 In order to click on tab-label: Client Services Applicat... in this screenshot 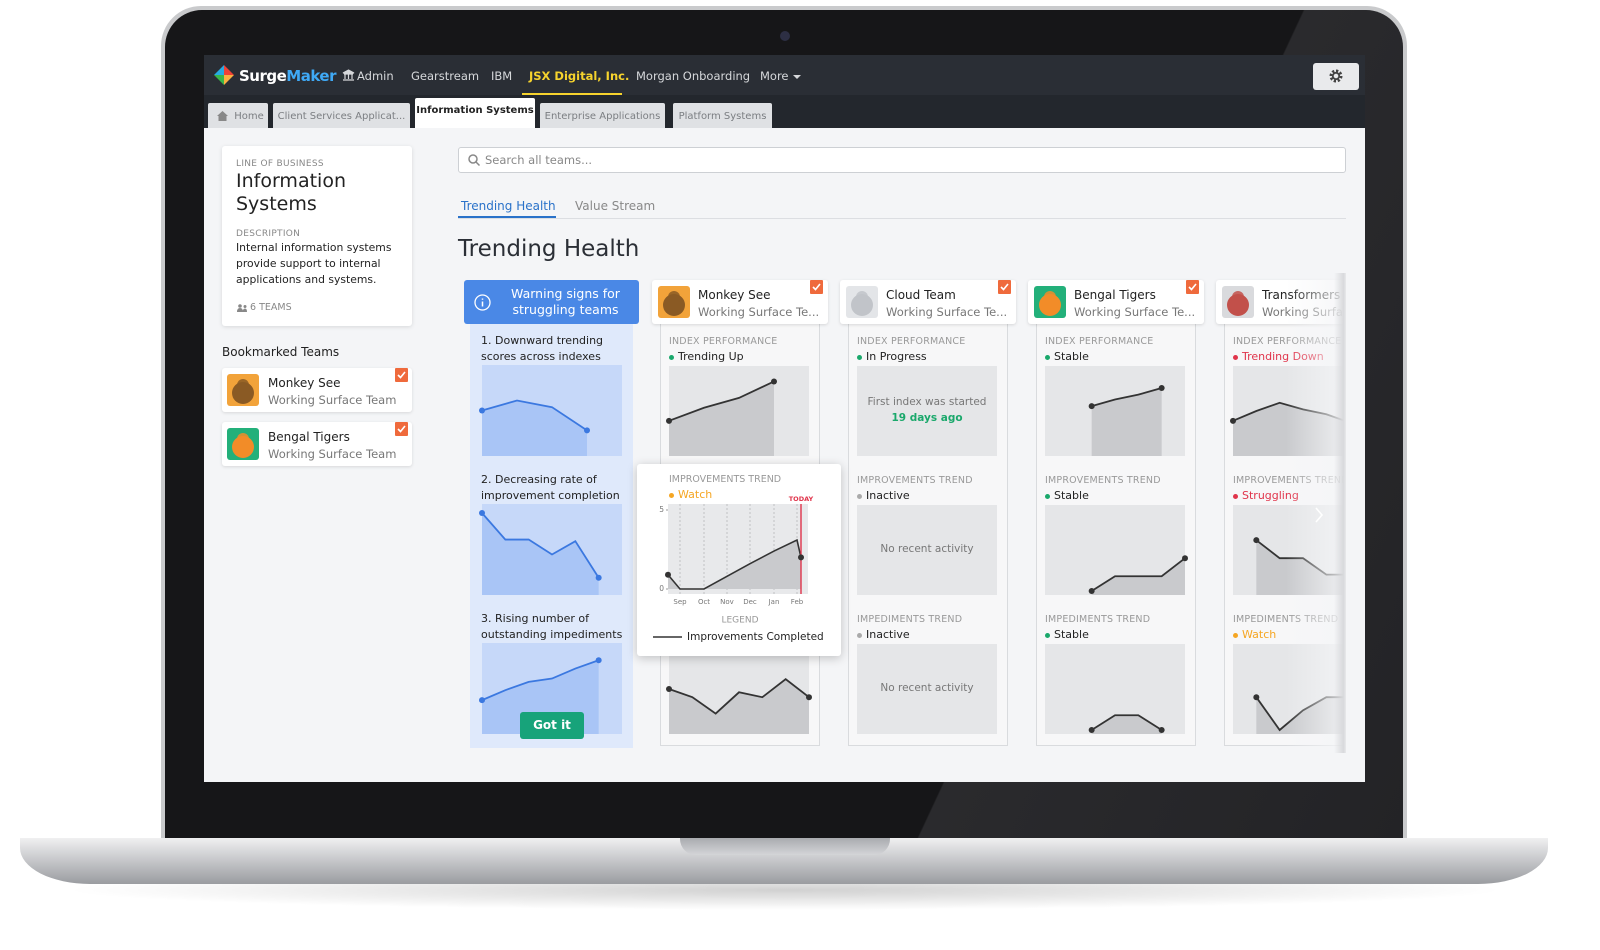, I will do `click(341, 116)`.